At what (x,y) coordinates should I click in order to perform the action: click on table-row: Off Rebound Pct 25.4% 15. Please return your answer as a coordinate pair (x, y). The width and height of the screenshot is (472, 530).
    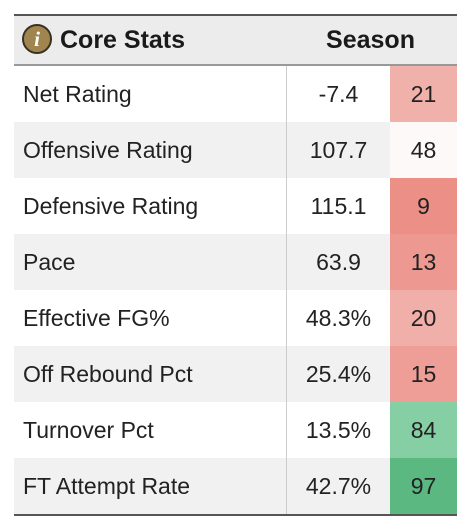
    Looking at the image, I should click on (235, 374).